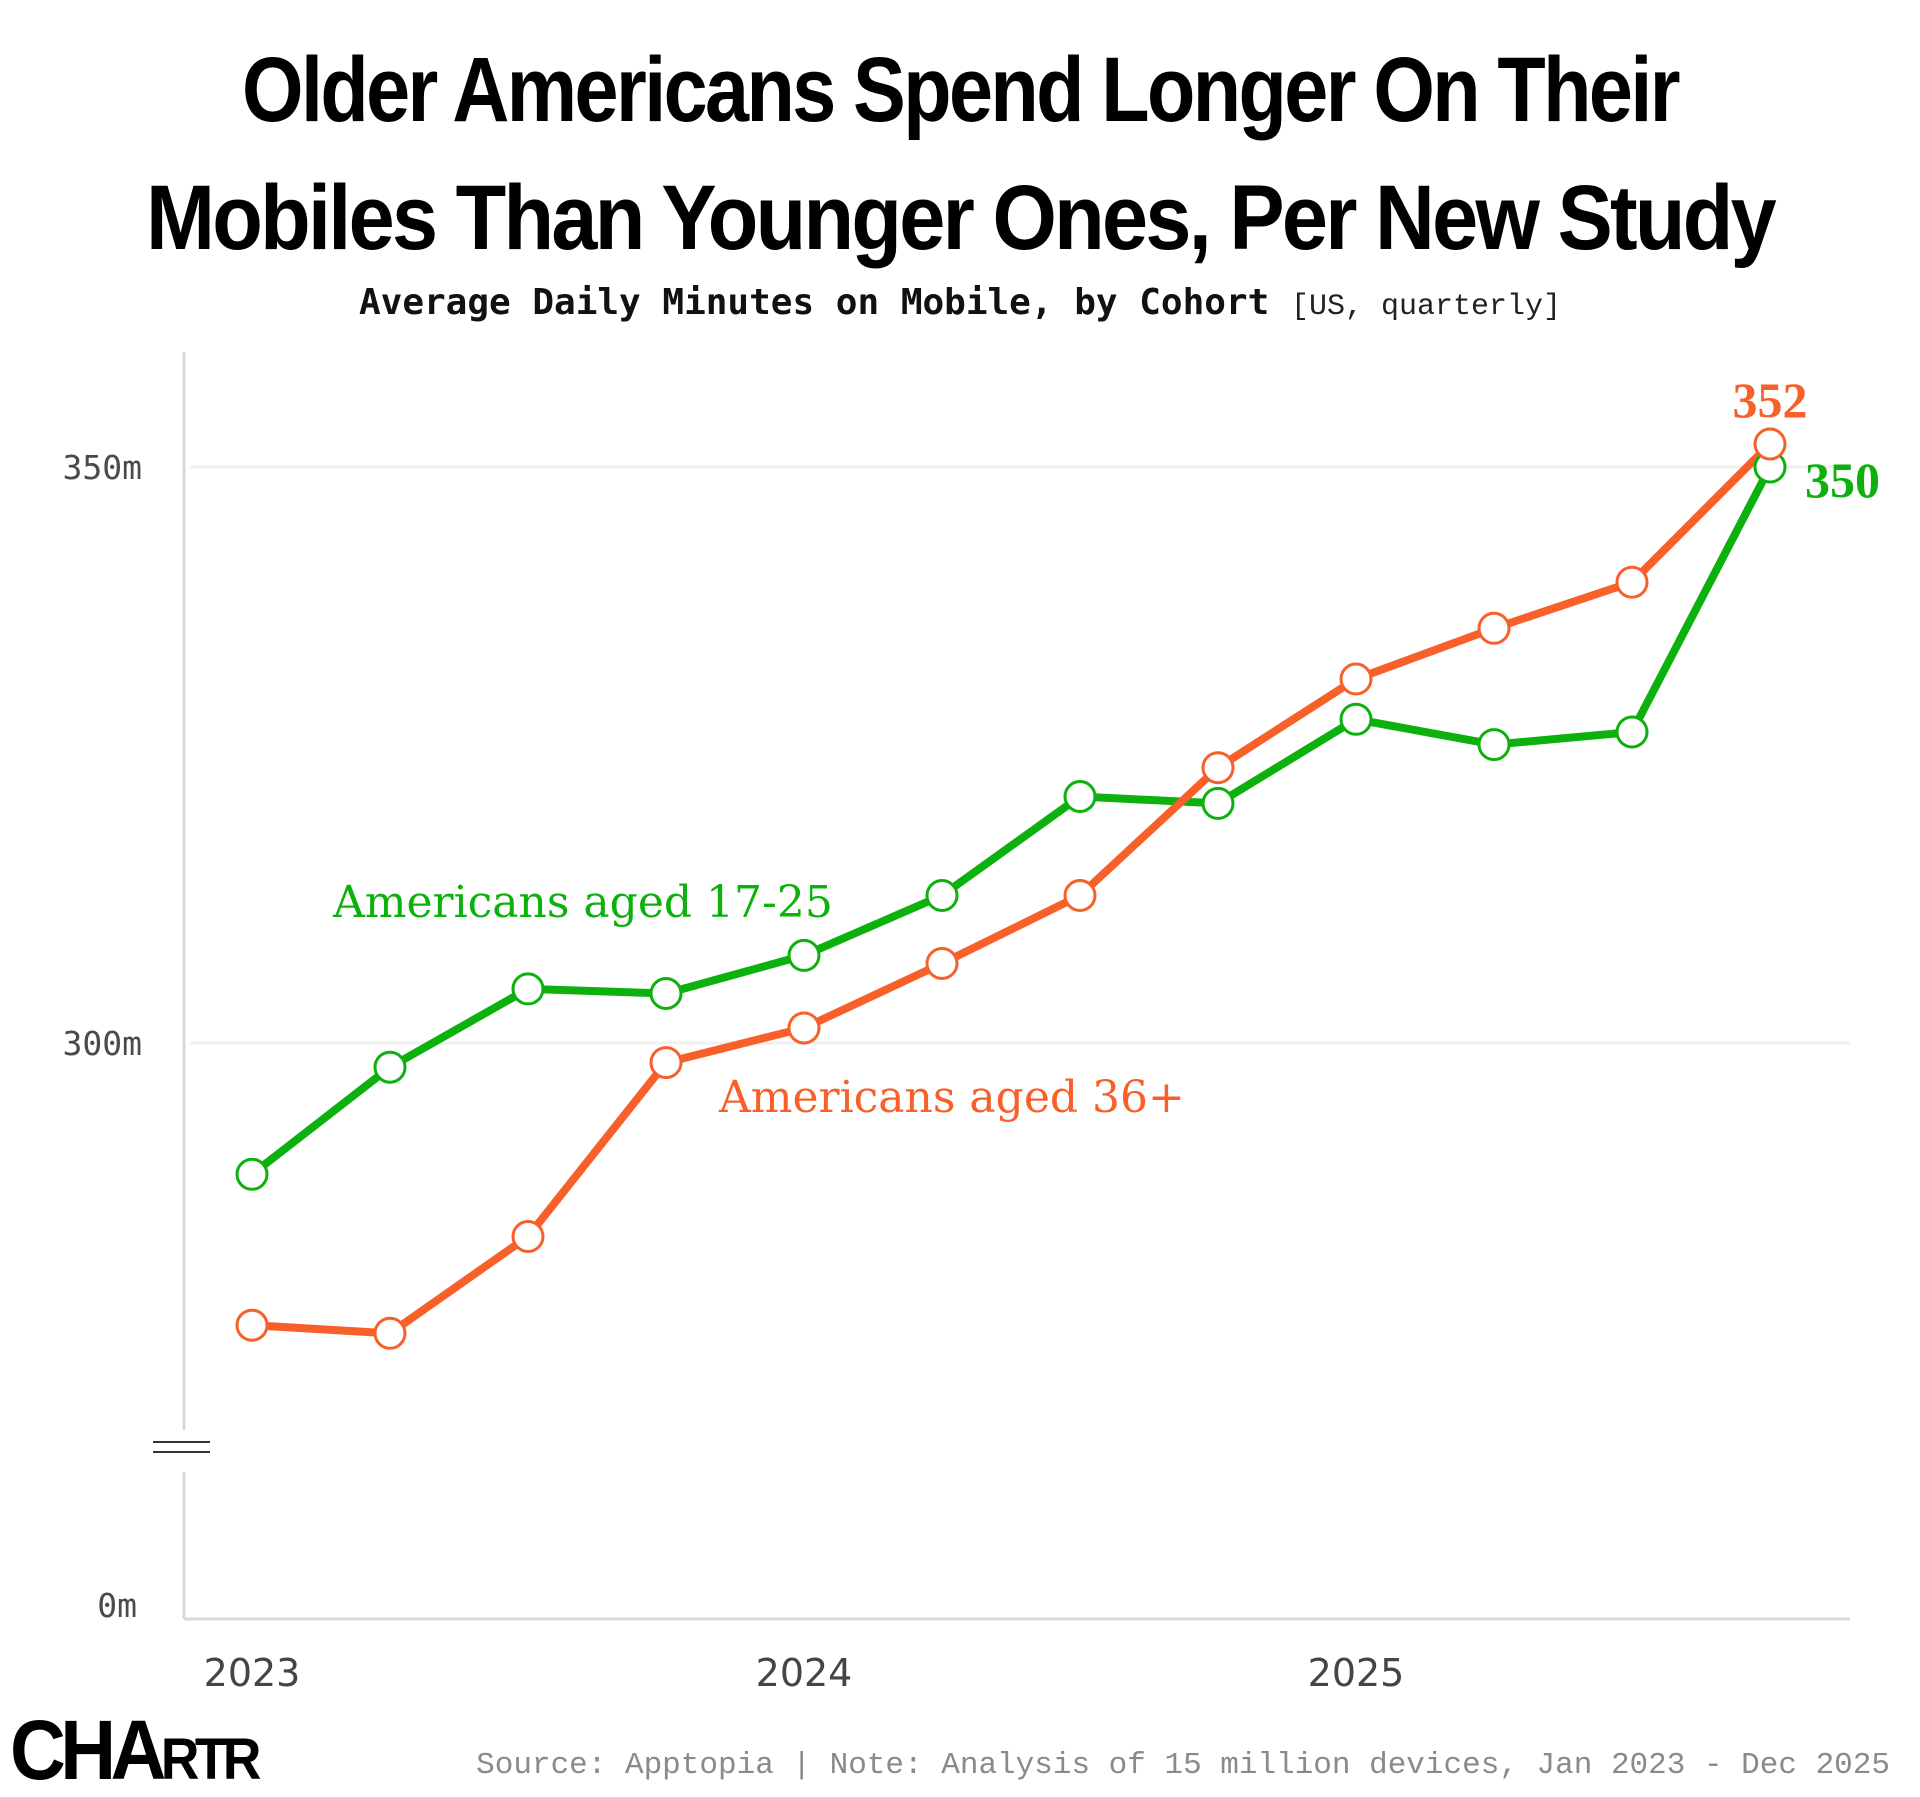 This screenshot has width=1920, height=1797. I want to click on data-point-17-25-2023-Q1, so click(252, 1174).